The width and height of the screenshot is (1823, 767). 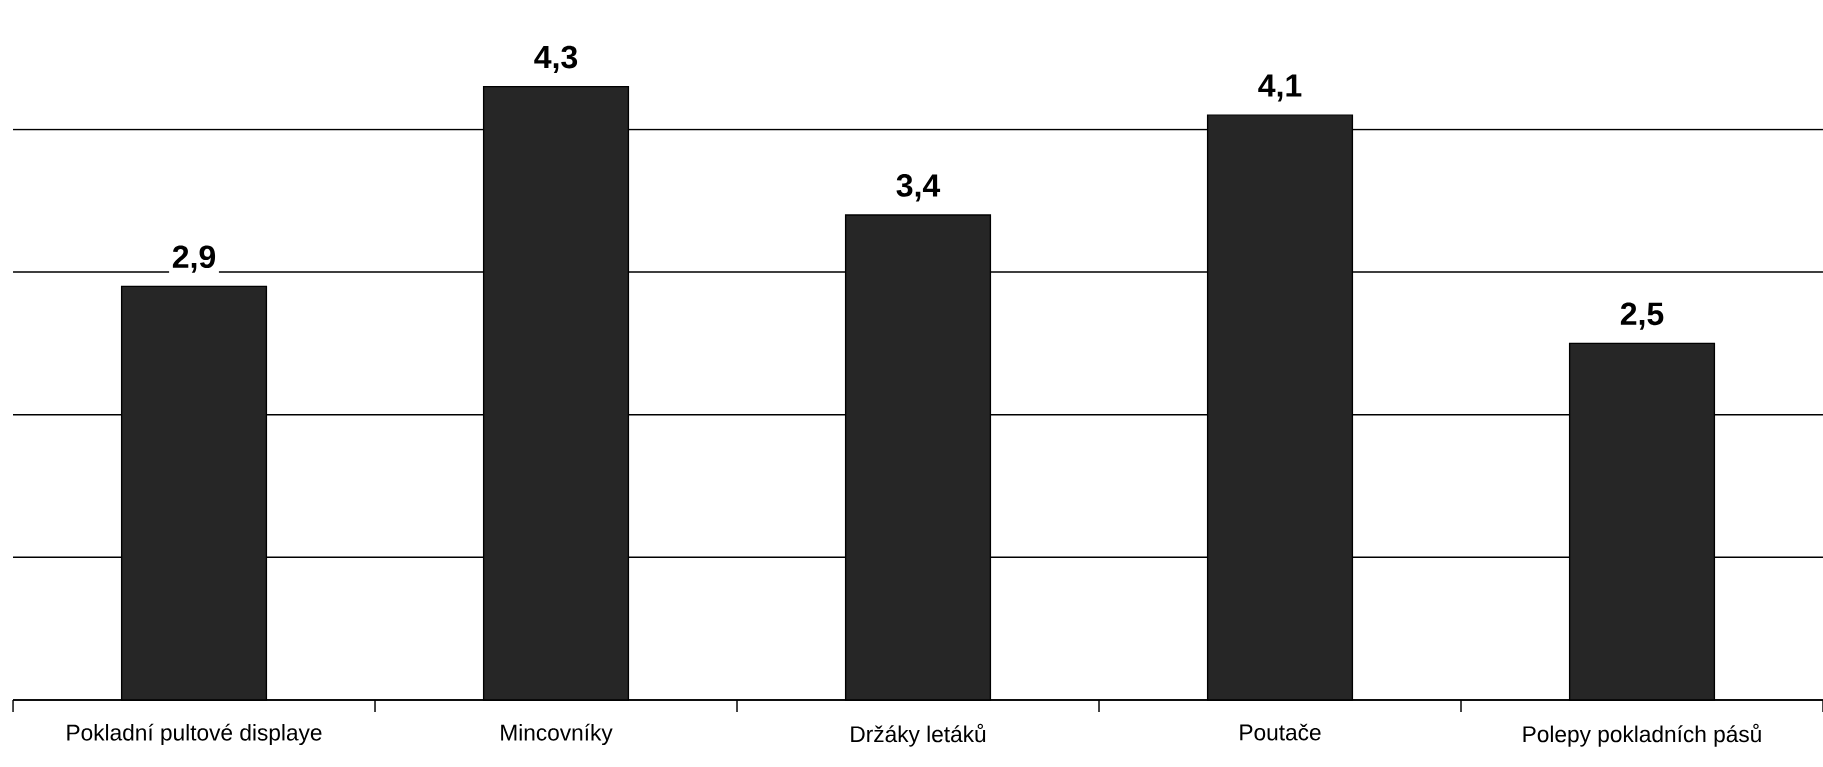 What do you see at coordinates (1280, 732) in the screenshot?
I see `x-tick-label: Poutače` at bounding box center [1280, 732].